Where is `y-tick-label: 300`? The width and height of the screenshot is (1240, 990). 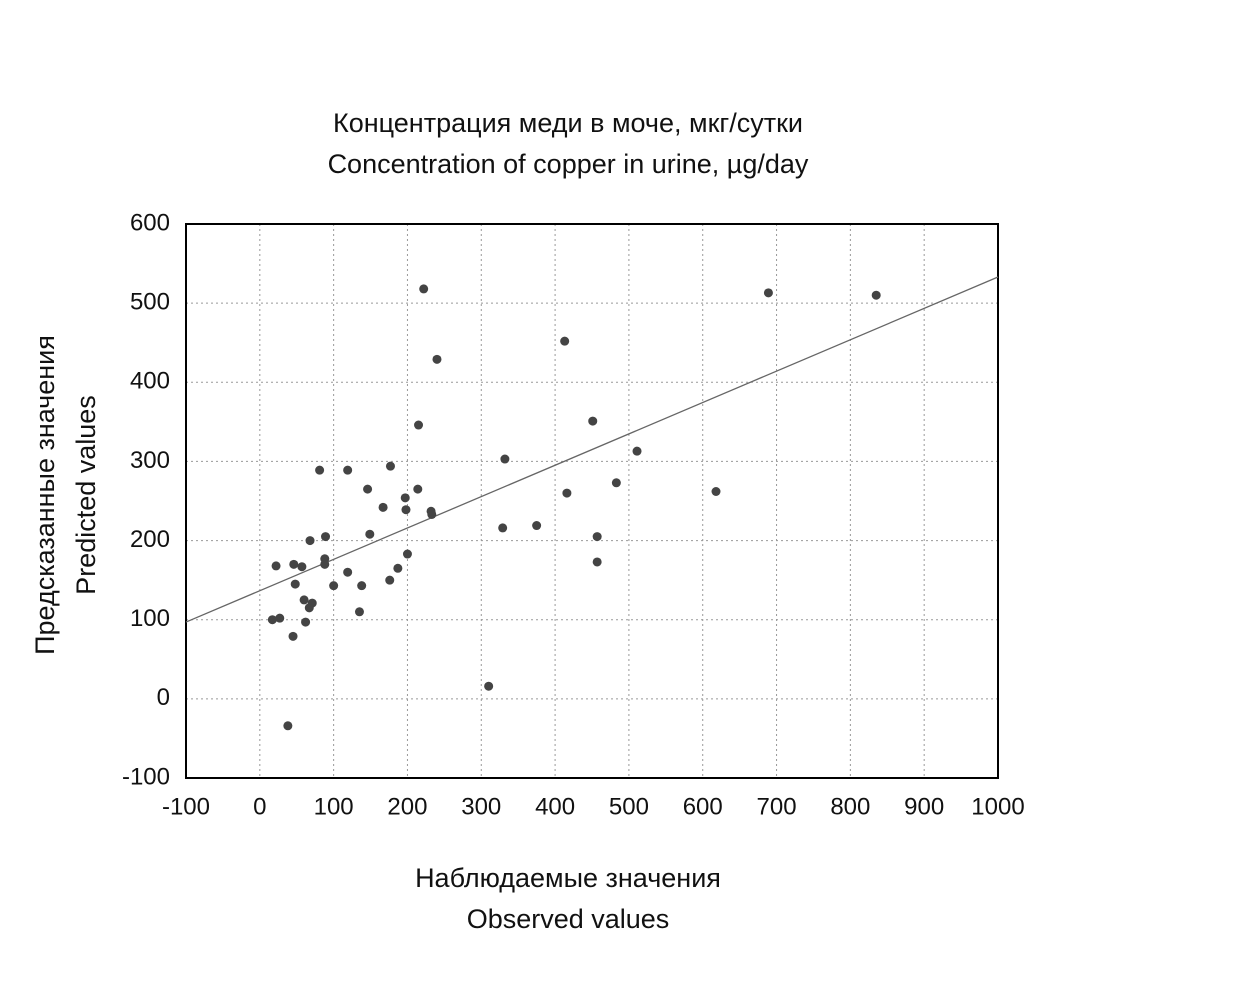 y-tick-label: 300 is located at coordinates (150, 460).